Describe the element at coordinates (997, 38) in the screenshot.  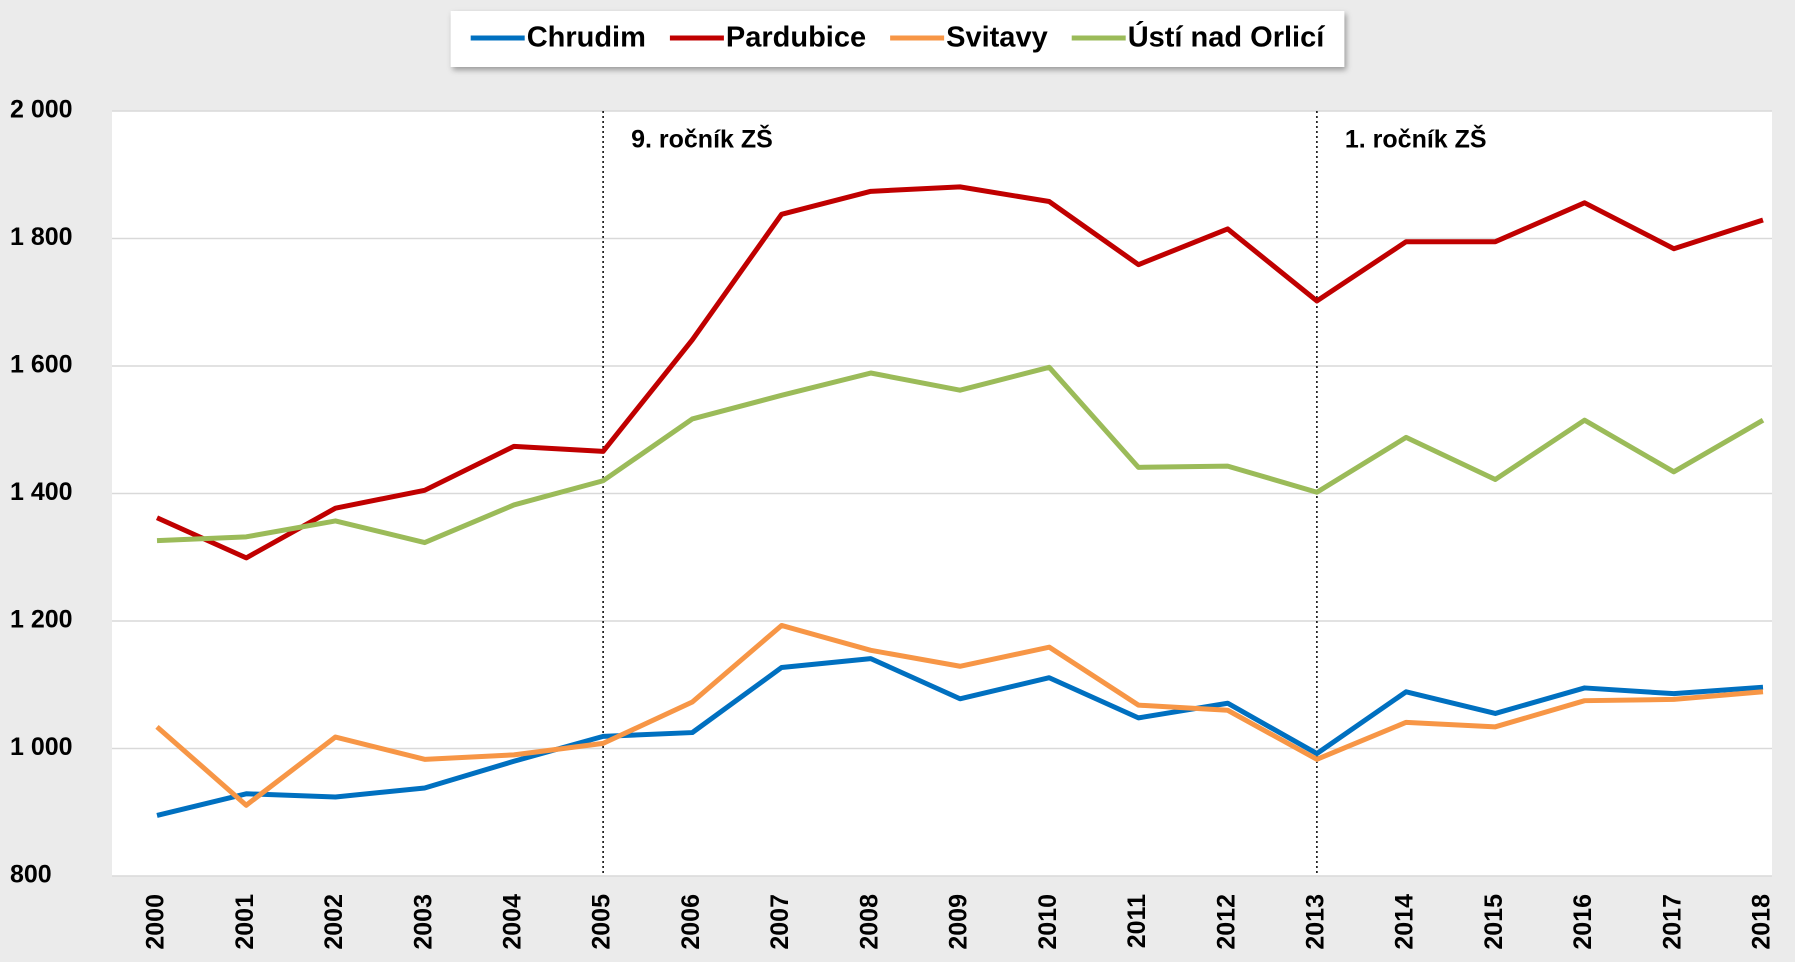
I see `legend-label: Svitavy` at that location.